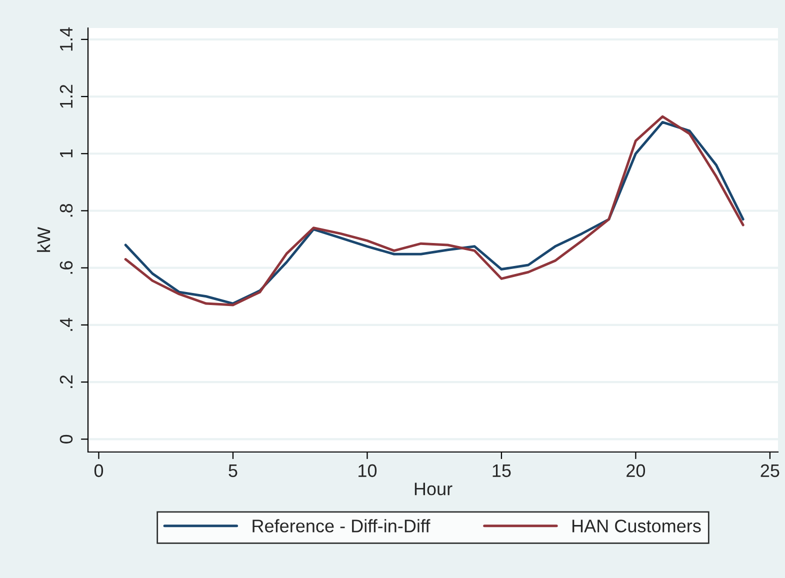 This screenshot has height=578, width=785. Describe the element at coordinates (66, 381) in the screenshot. I see `y-tick-label: .2` at that location.